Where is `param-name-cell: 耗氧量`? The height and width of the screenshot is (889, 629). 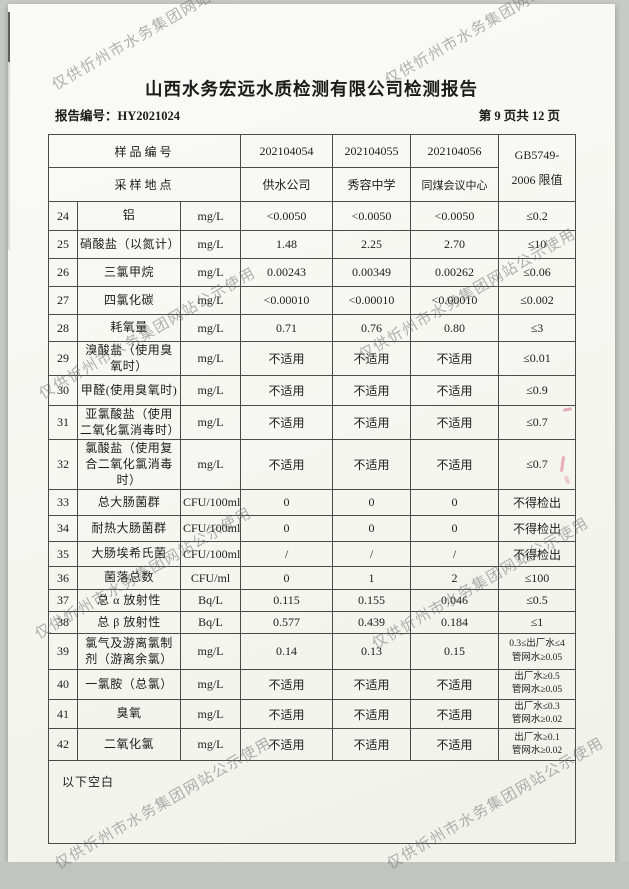 param-name-cell: 耗氧量 is located at coordinates (129, 328).